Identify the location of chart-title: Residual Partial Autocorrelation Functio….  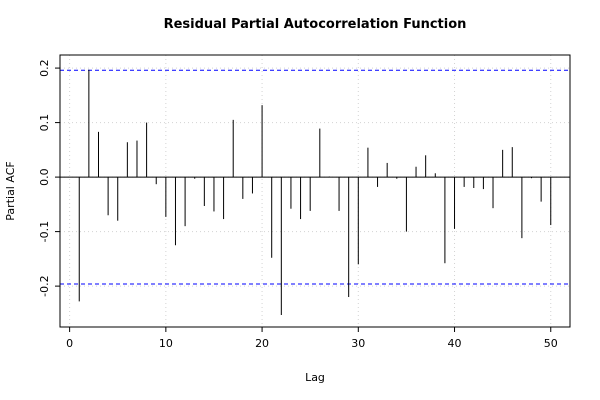
(315, 24).